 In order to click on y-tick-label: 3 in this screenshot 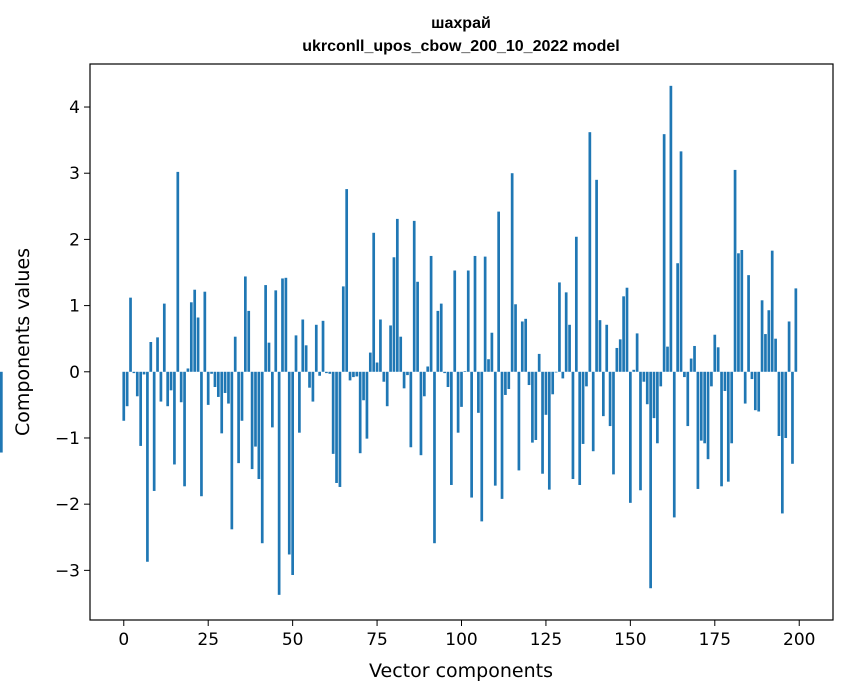, I will do `click(74, 174)`.